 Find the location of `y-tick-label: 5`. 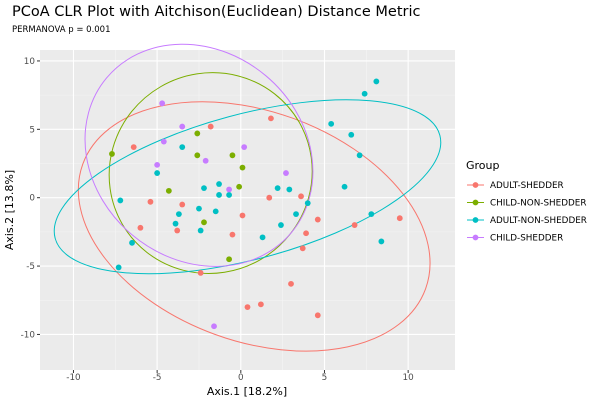

y-tick-label: 5 is located at coordinates (32, 130).